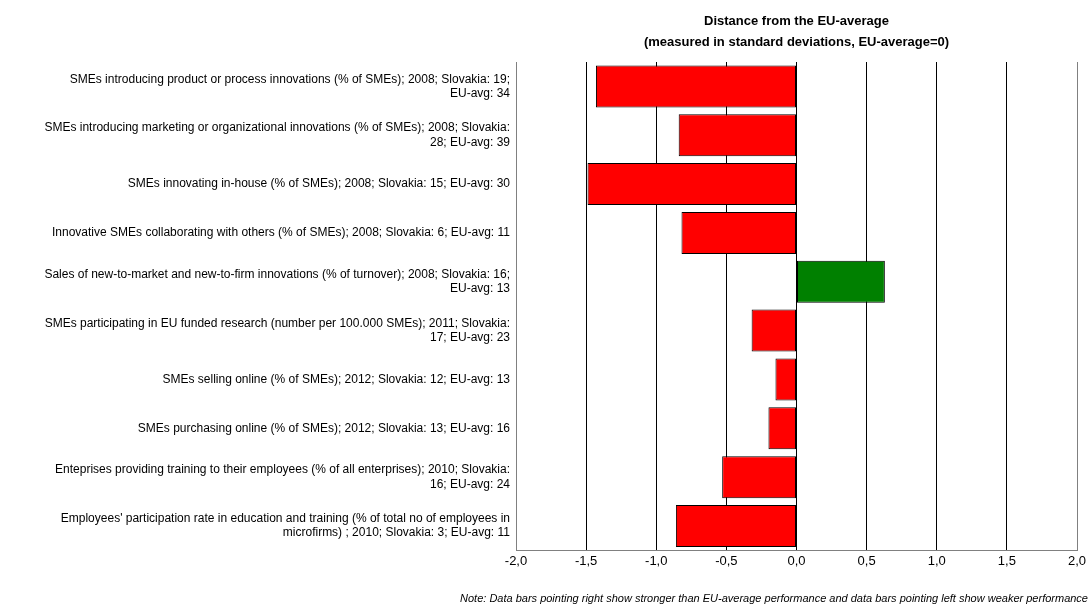 The width and height of the screenshot is (1091, 608). What do you see at coordinates (726, 560) in the screenshot?
I see `x-tick-label: -0,5` at bounding box center [726, 560].